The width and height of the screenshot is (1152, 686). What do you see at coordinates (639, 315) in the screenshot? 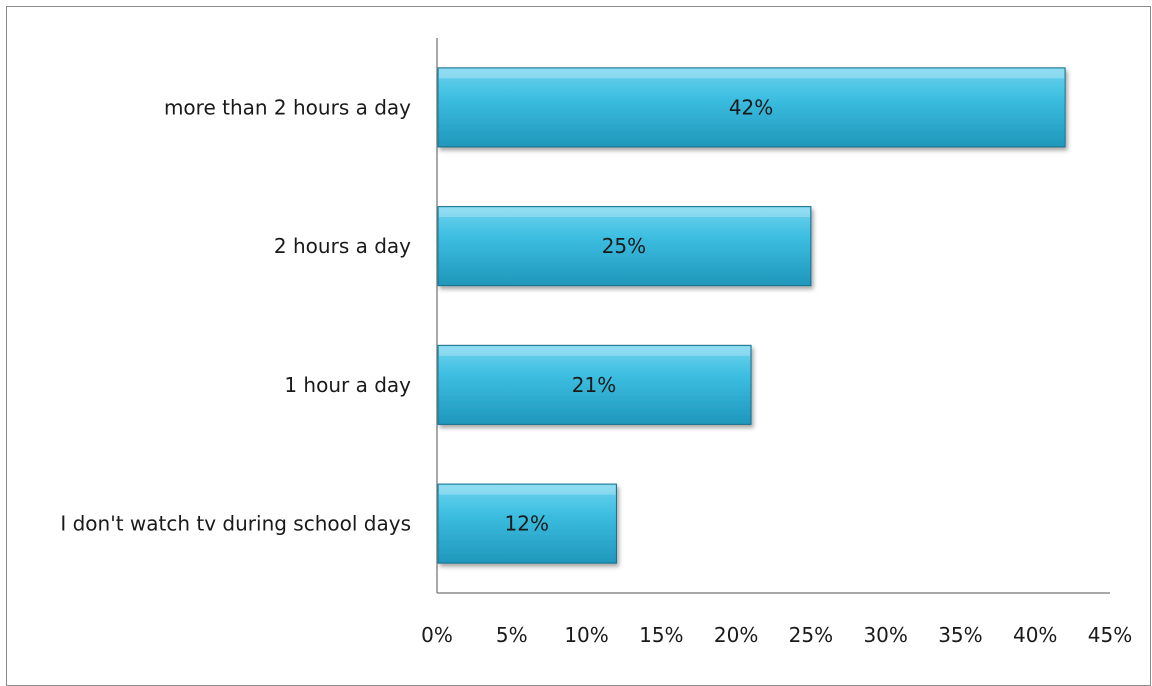
I see `data-labels: 42% 25% 21% 12%` at bounding box center [639, 315].